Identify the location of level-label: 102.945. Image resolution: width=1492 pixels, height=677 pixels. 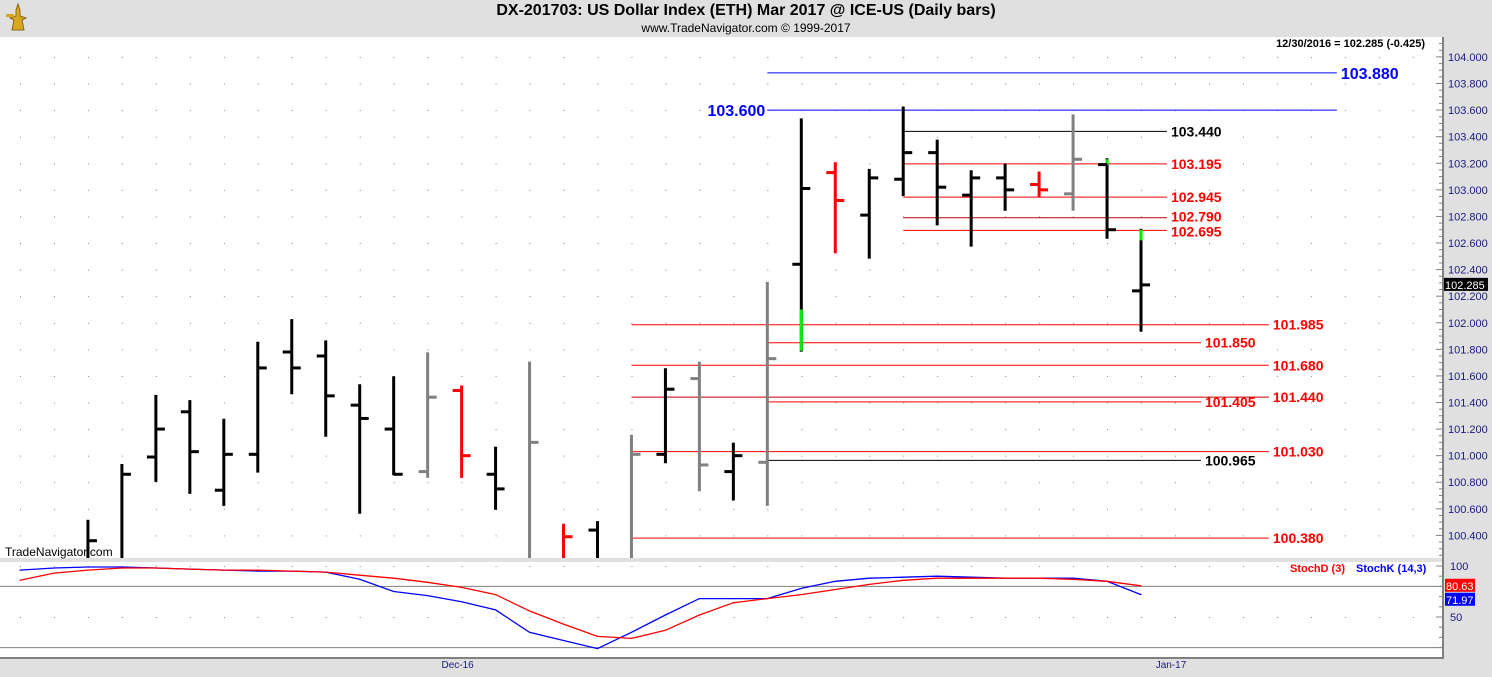
(1196, 197).